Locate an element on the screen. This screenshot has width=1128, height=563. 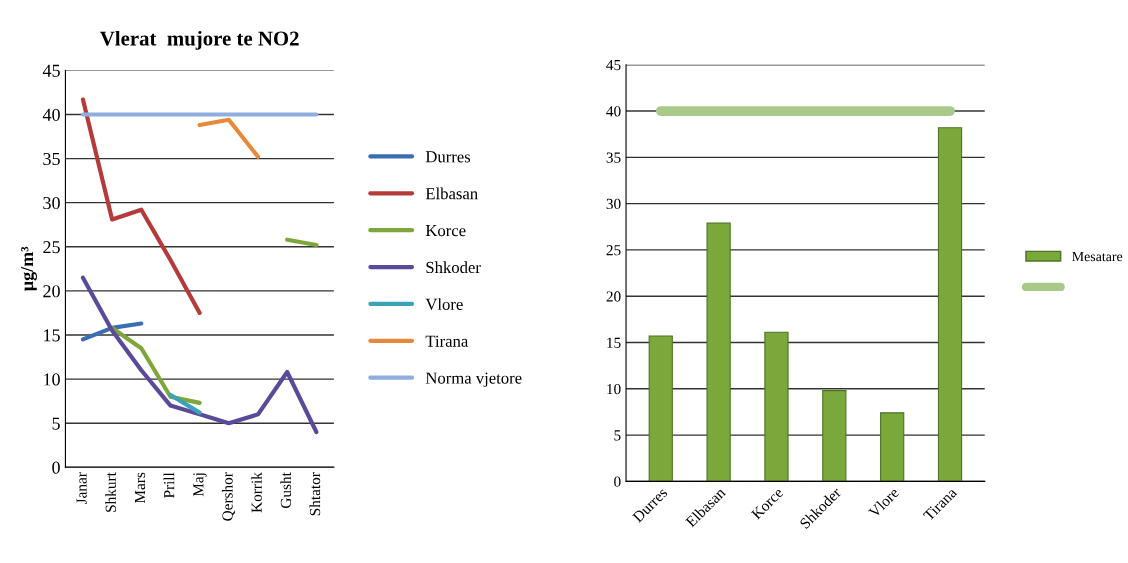
x-tick-label: Mars is located at coordinates (140, 488).